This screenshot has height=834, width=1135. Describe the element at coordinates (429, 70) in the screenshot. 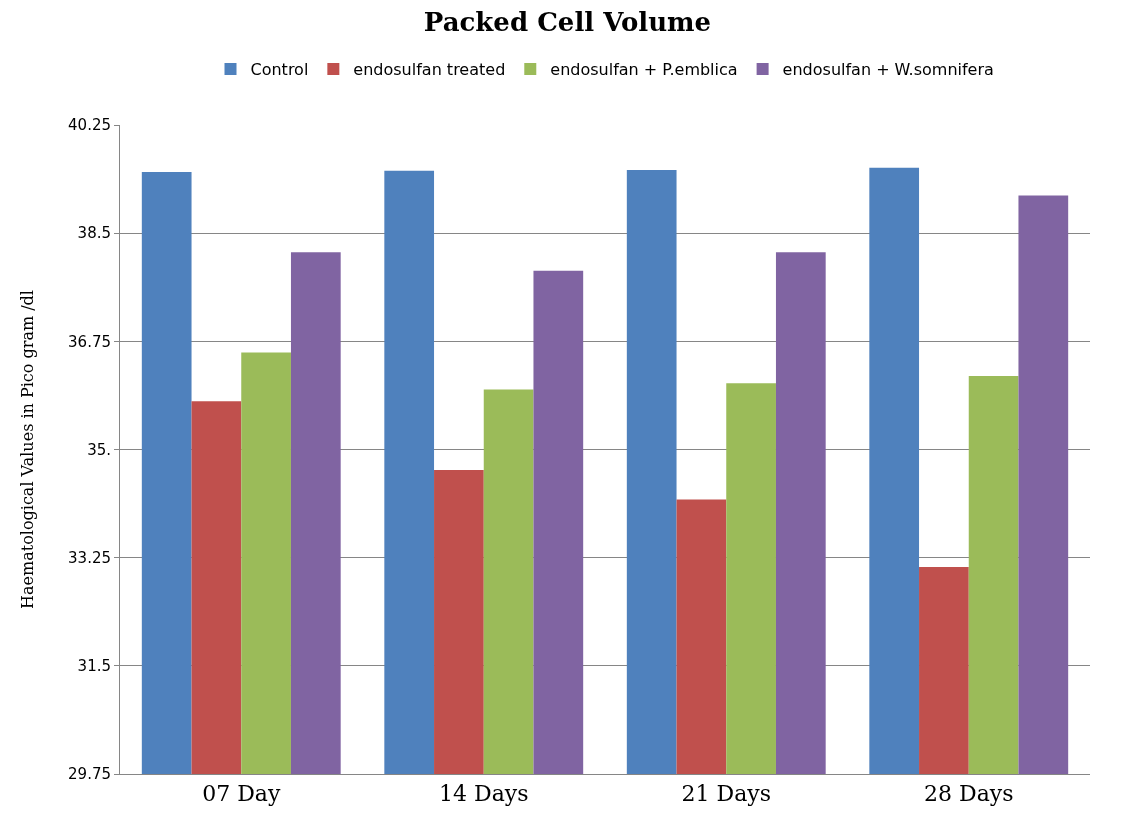

I see `legend-label: endosulfan treated` at that location.